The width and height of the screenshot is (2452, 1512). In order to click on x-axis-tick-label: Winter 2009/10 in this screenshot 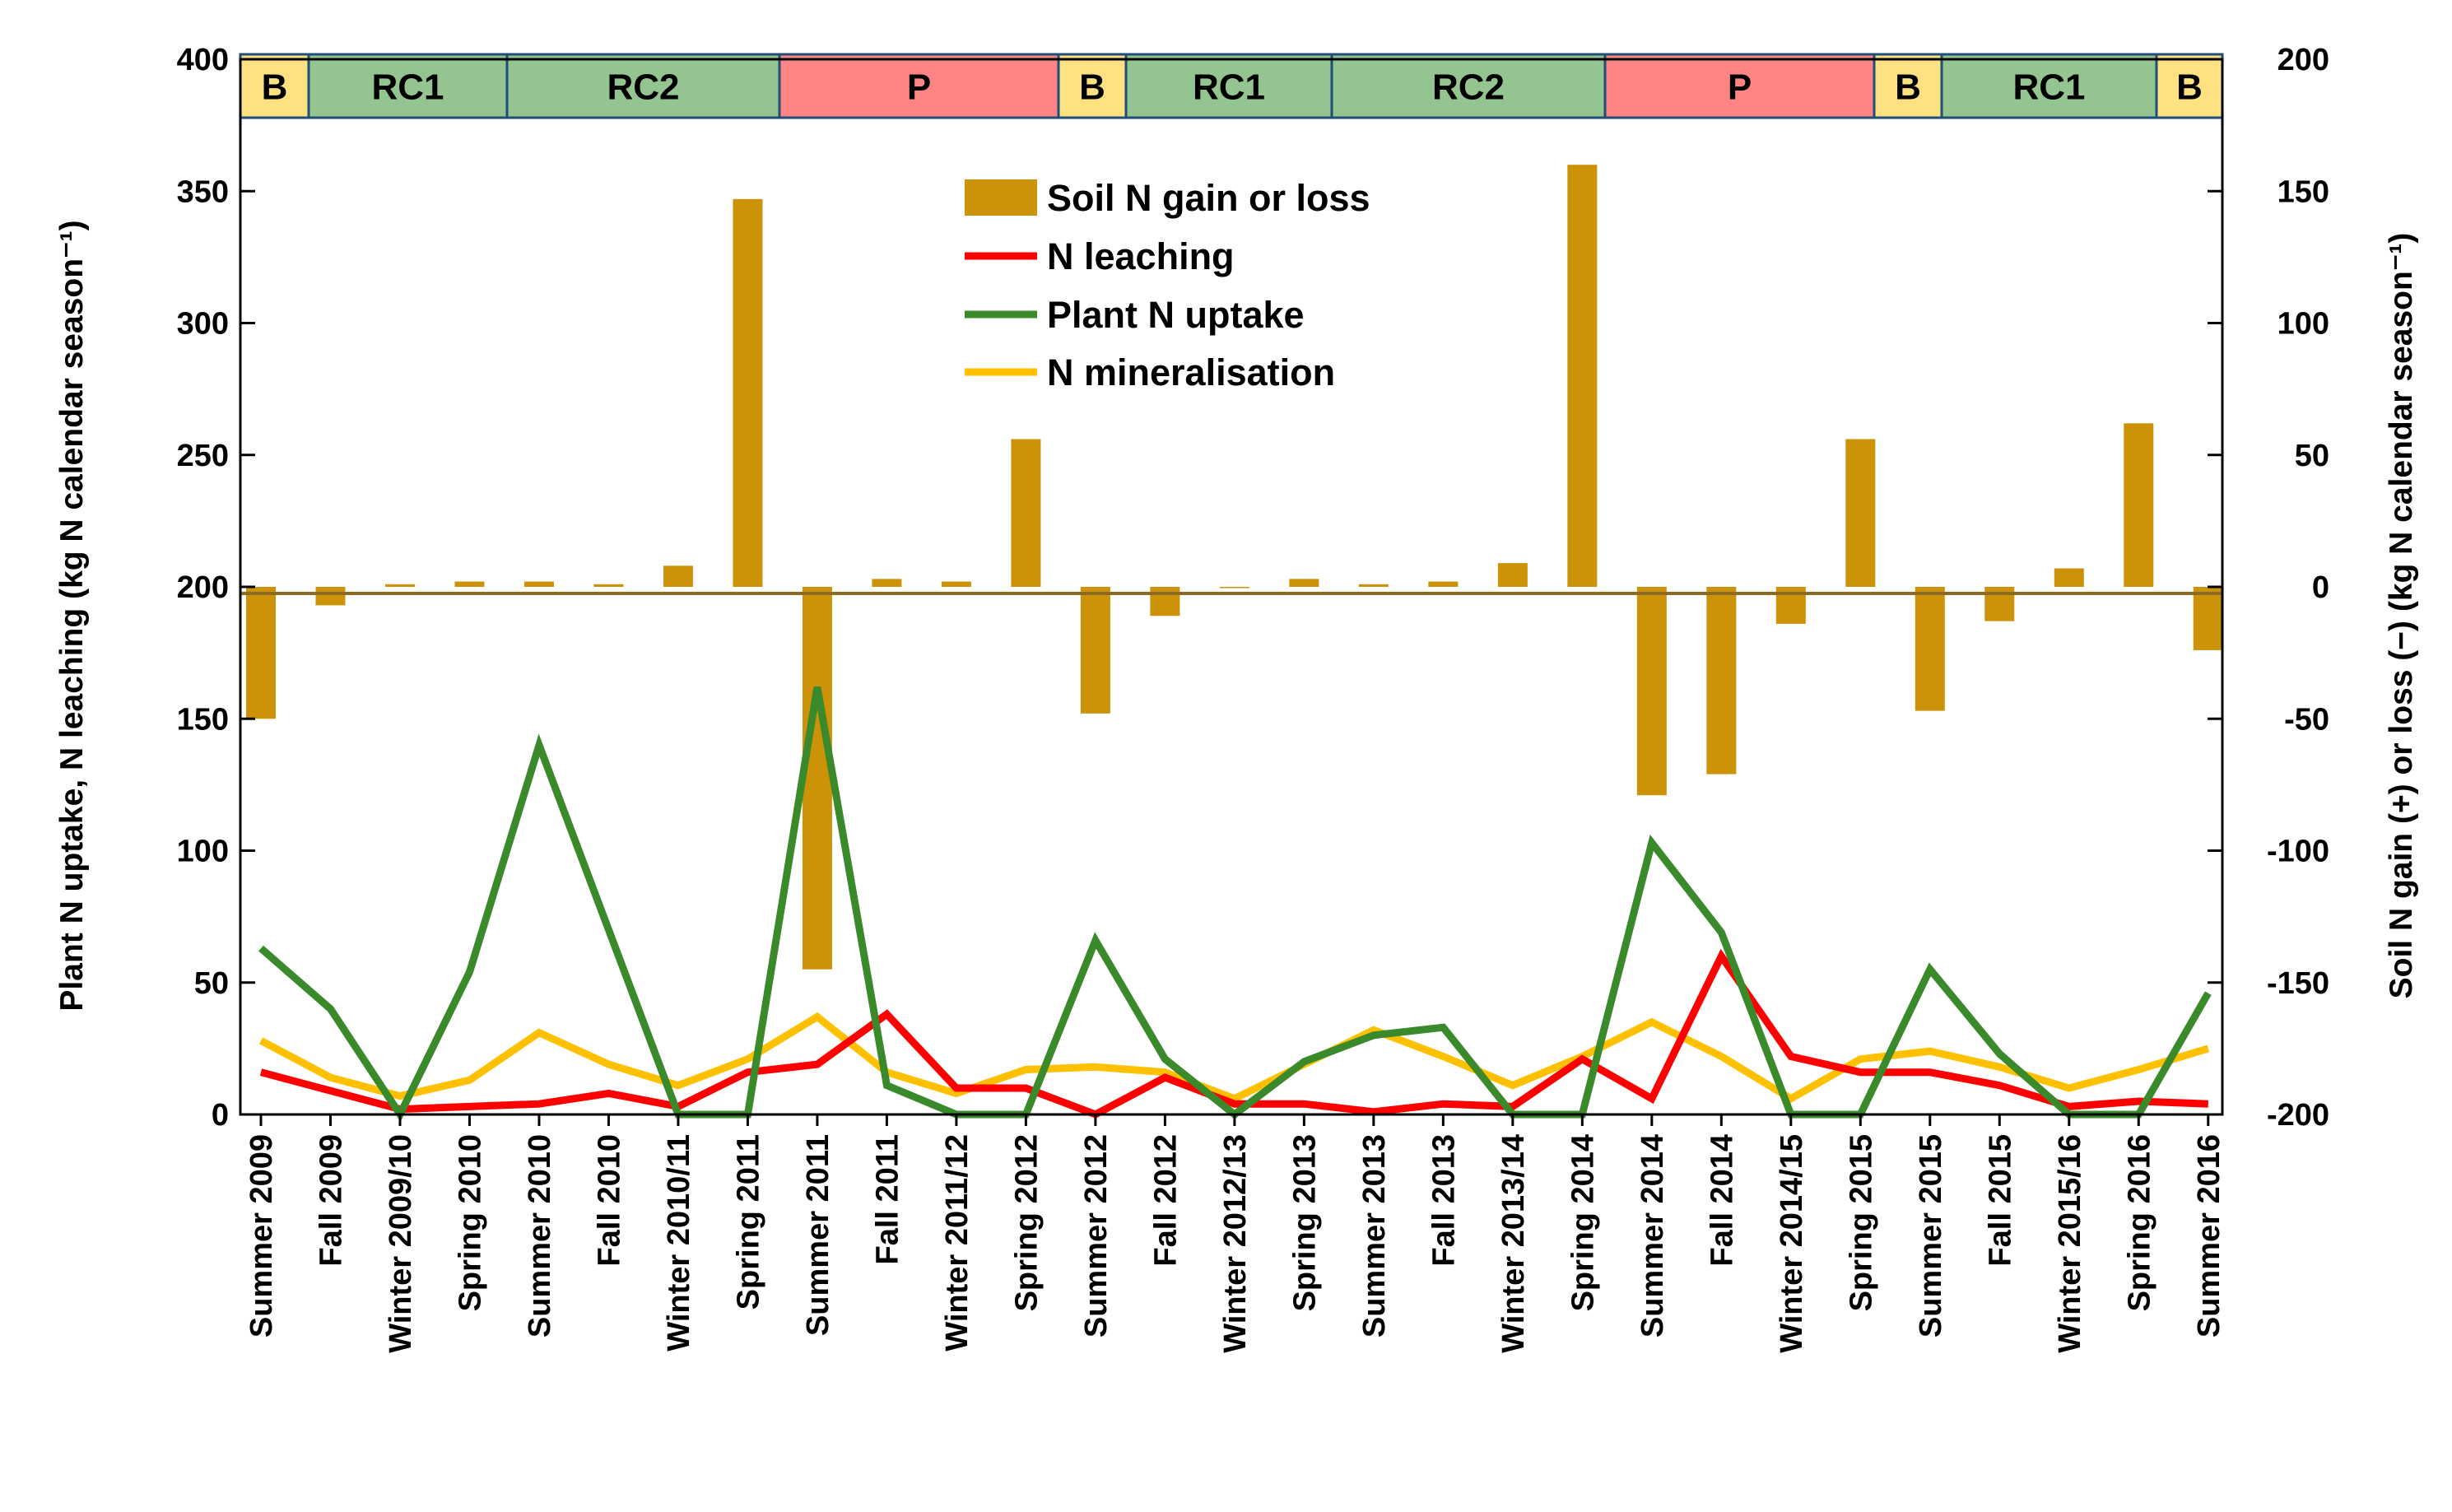, I will do `click(401, 1244)`.